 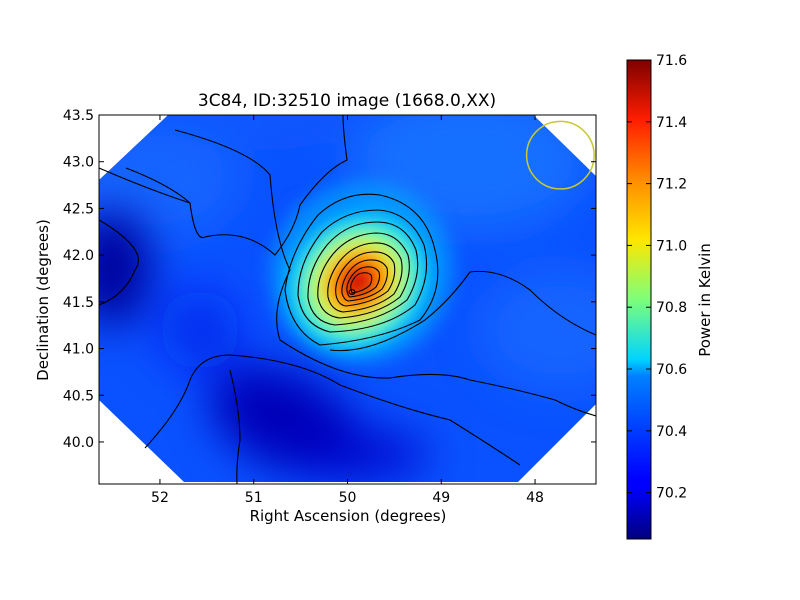 I want to click on colorbar-gradient, so click(x=639, y=299).